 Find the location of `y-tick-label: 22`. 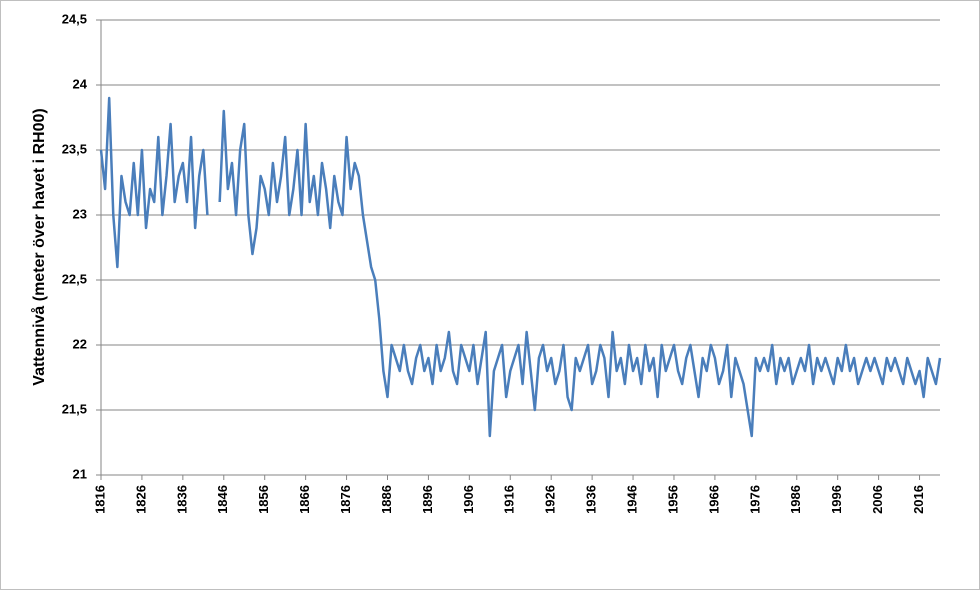

y-tick-label: 22 is located at coordinates (80, 343).